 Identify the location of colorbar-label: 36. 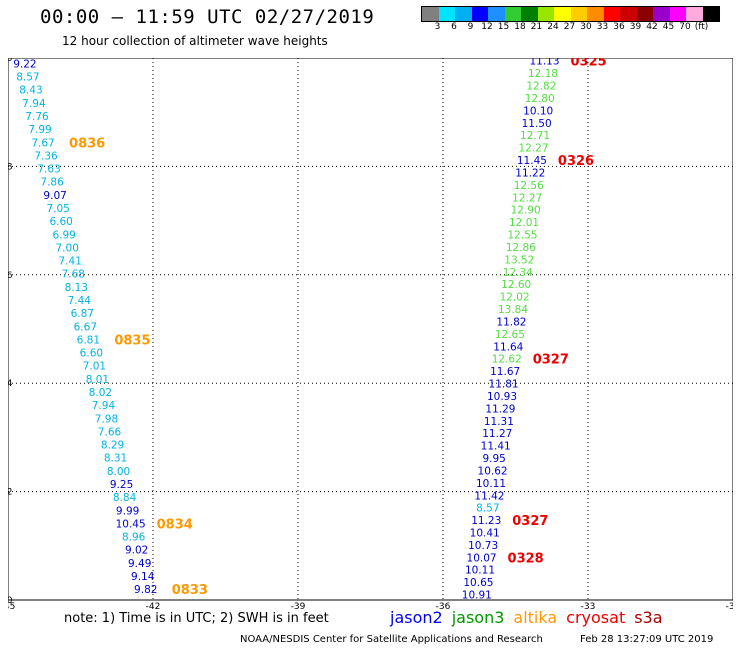
(619, 27).